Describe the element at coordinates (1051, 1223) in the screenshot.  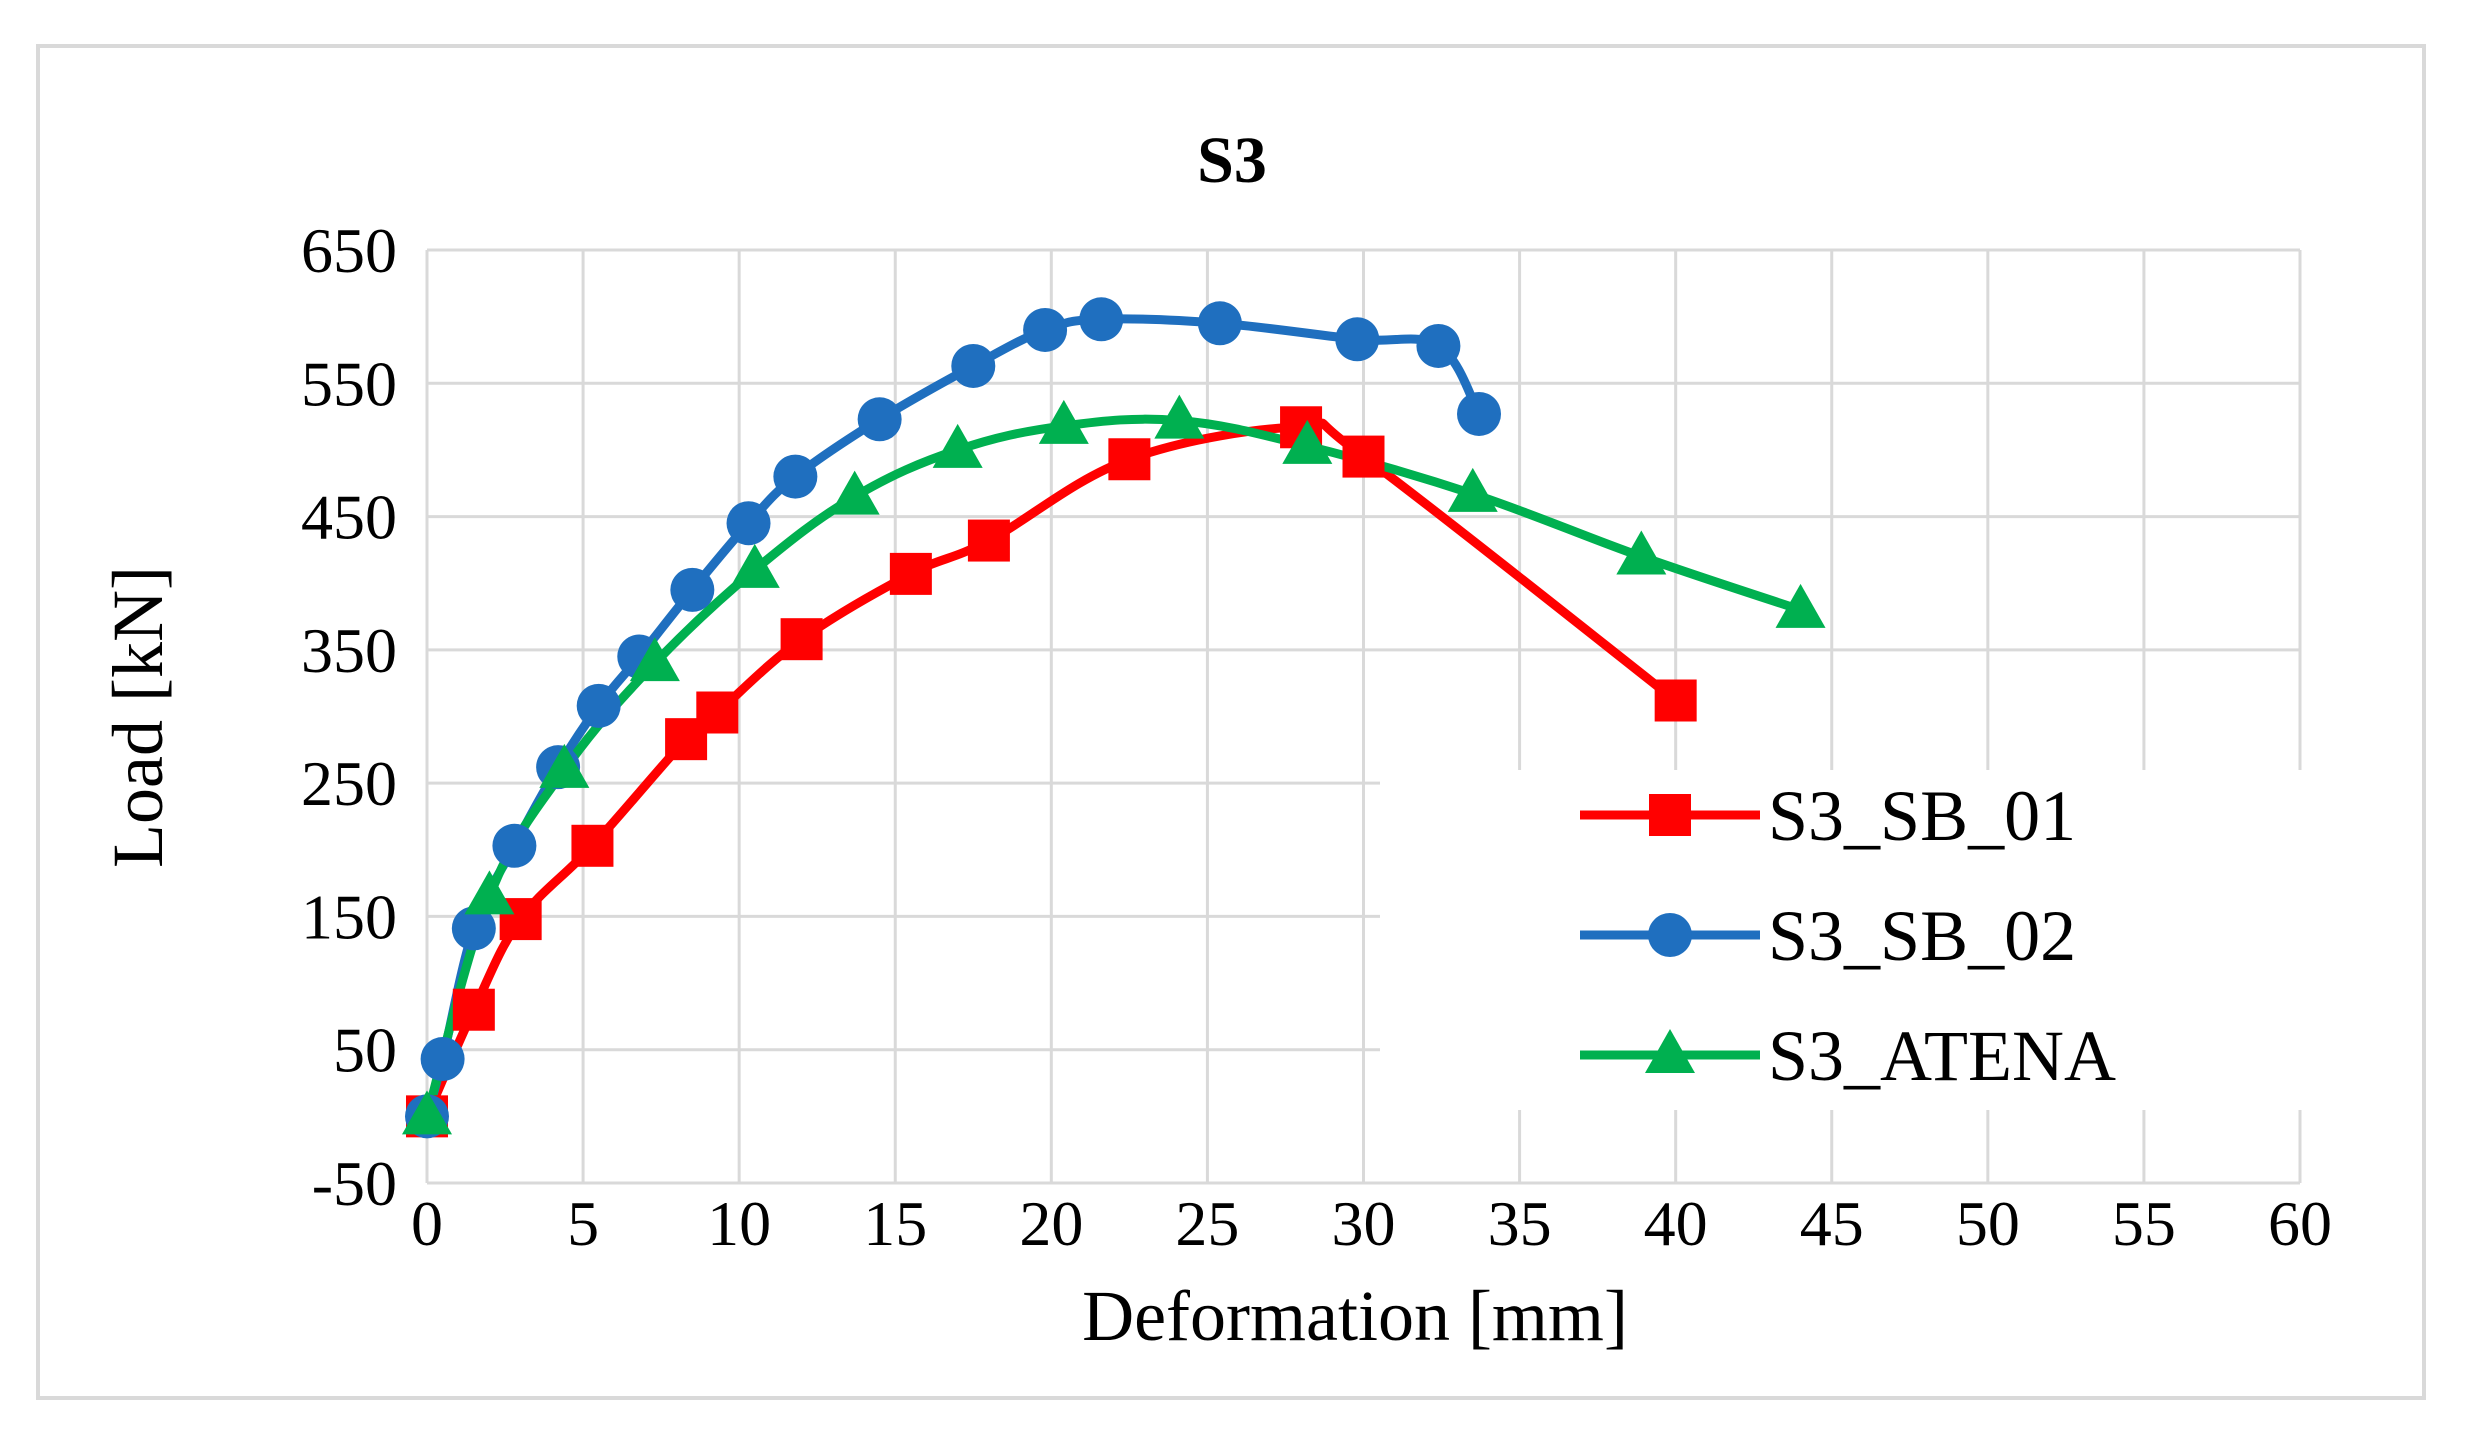
I see `x-tick-label: 20` at that location.